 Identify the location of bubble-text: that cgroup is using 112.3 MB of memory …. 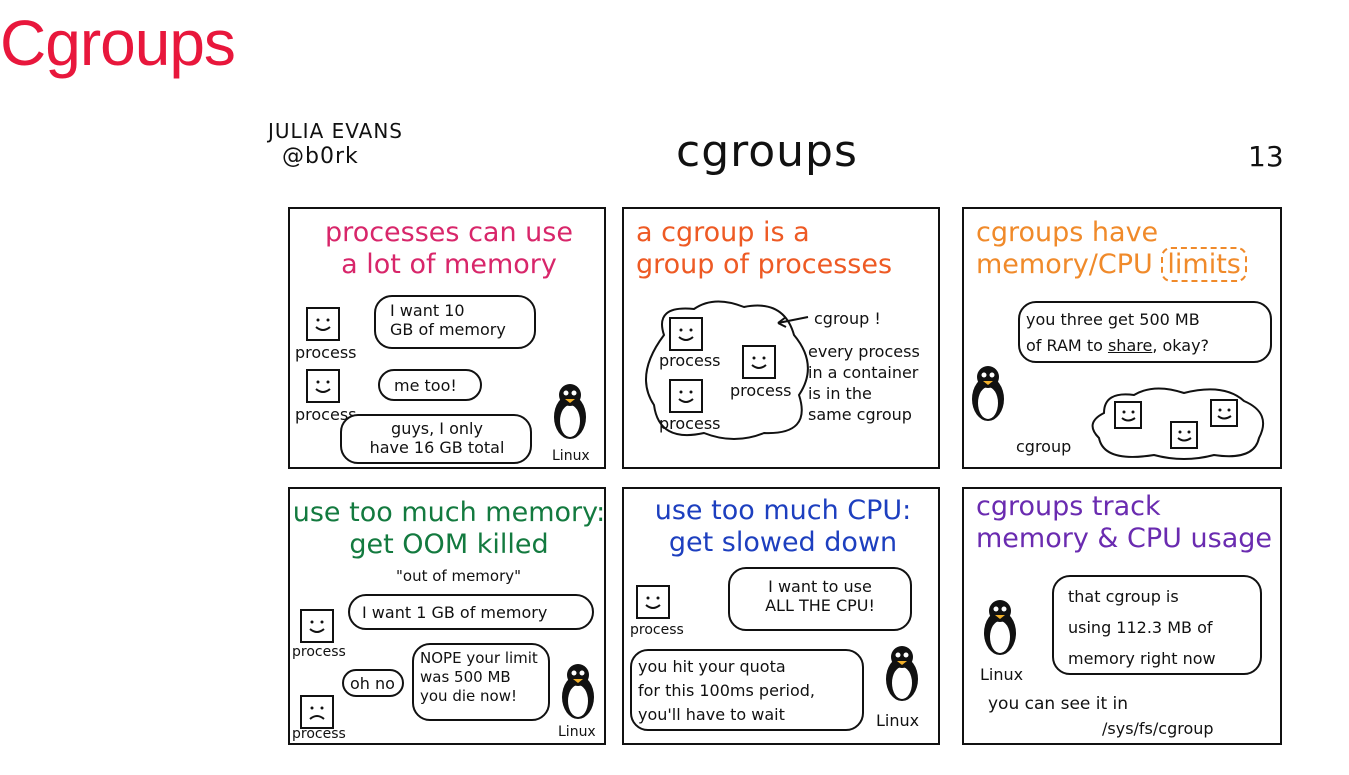
(1142, 627).